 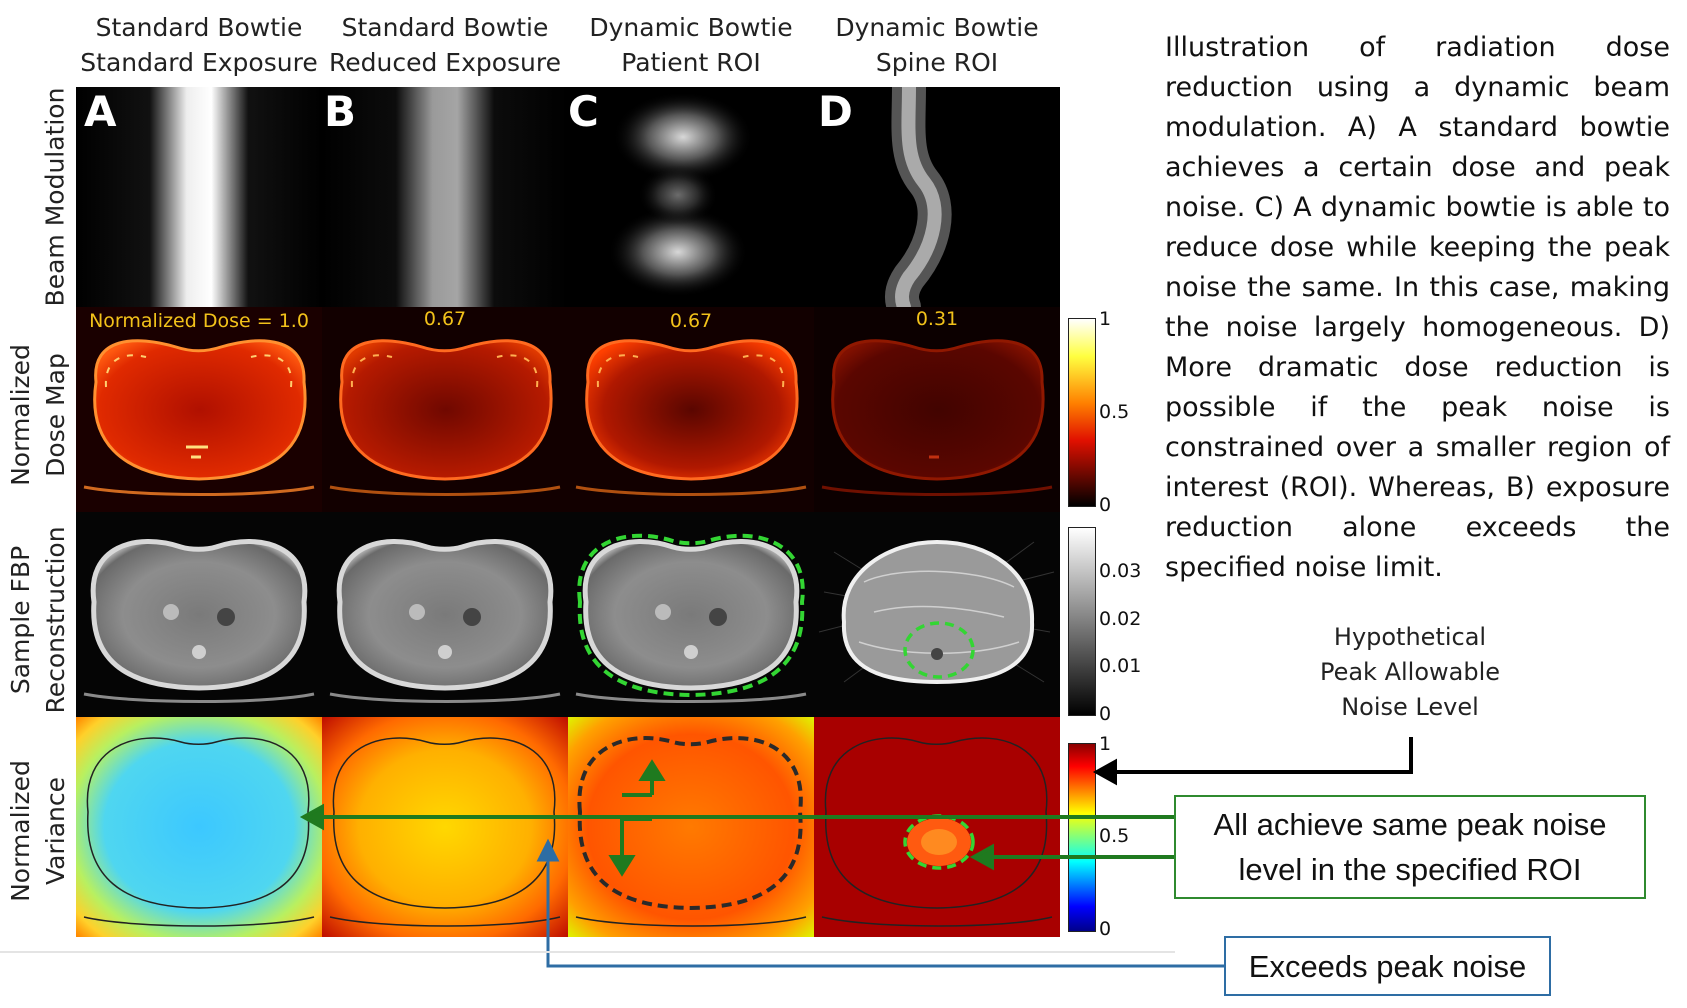 What do you see at coordinates (445, 827) in the screenshot?
I see `variance-panel-b` at bounding box center [445, 827].